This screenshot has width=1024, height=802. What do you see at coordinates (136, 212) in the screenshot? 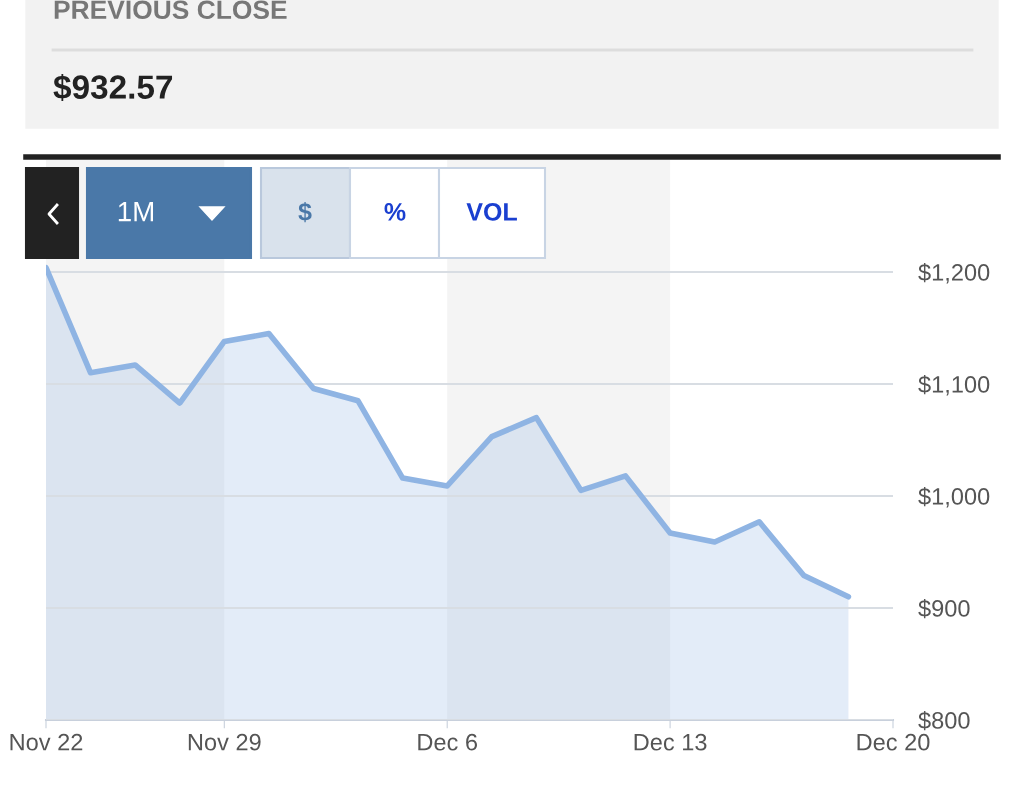
I see `annotation: 1M` at bounding box center [136, 212].